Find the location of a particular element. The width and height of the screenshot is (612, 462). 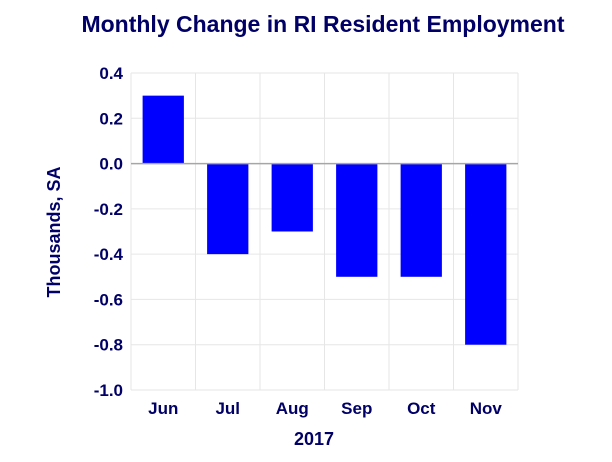

x-tick-label: Jun is located at coordinates (163, 408).